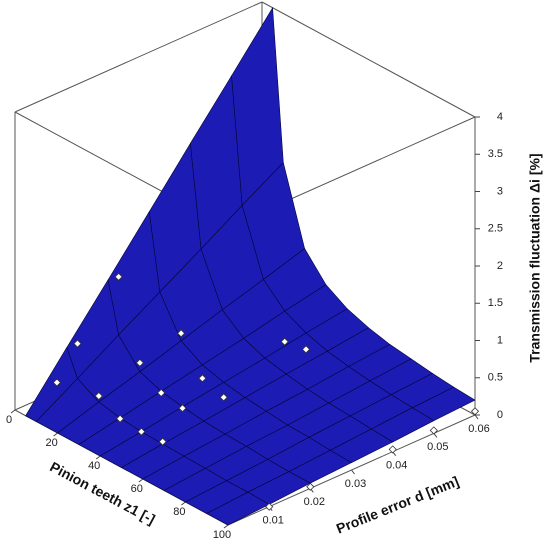 This screenshot has height=550, width=549. Describe the element at coordinates (222, 535) in the screenshot. I see `x-tick-label: 100` at that location.